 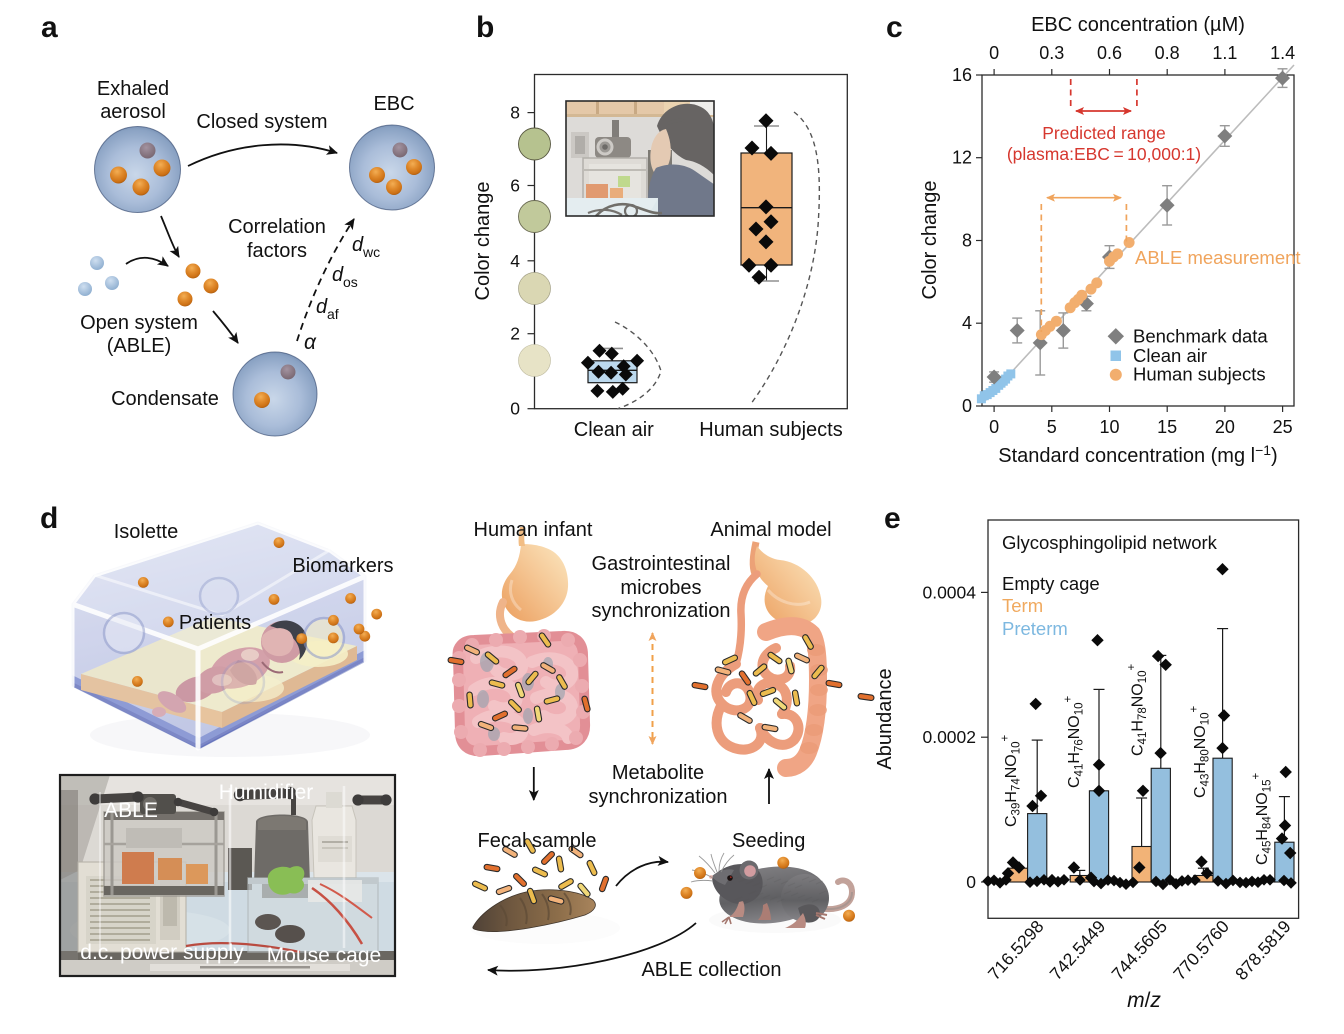 What do you see at coordinates (894, 27) in the screenshot?
I see `svg-text: c` at bounding box center [894, 27].